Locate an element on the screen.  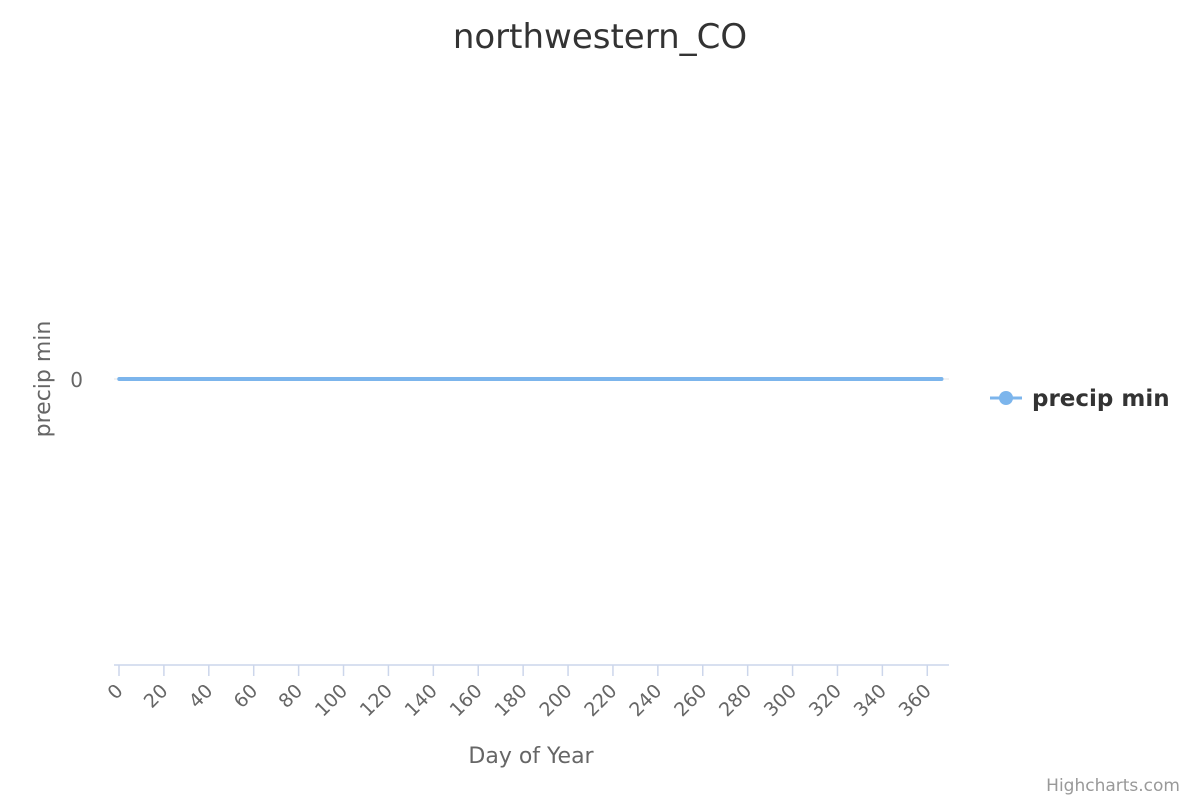
y-tick-label: 0 is located at coordinates (76, 380).